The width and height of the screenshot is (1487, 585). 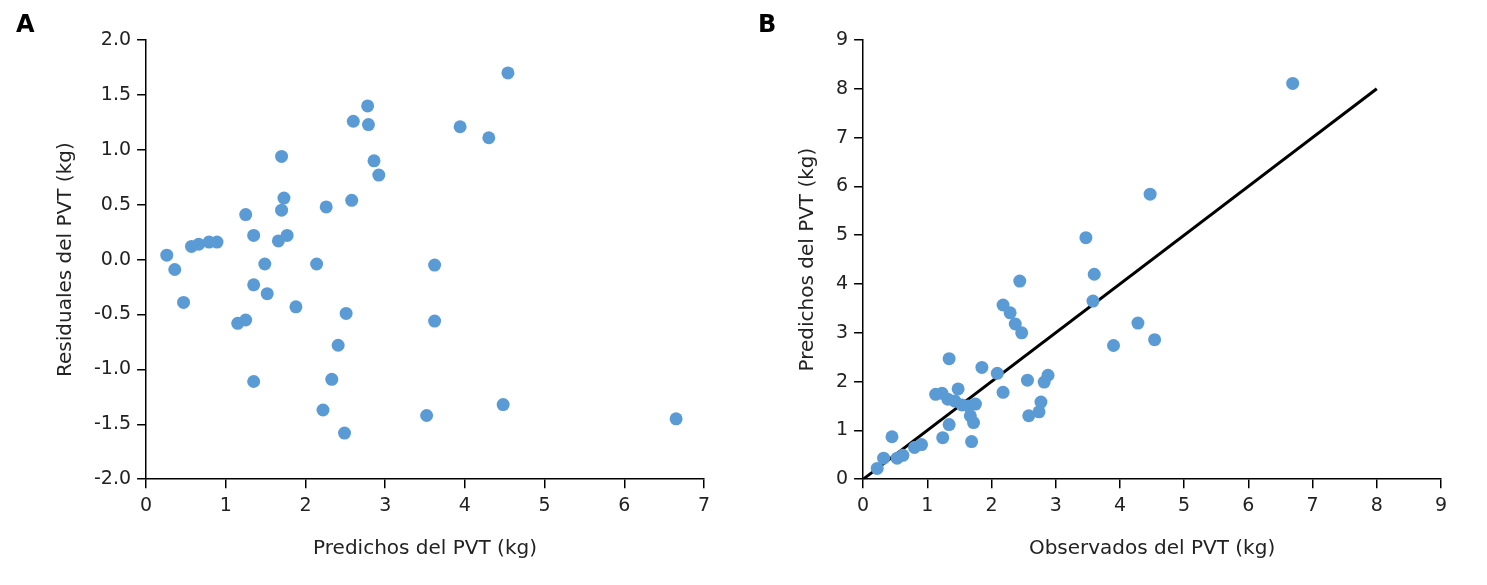 I want to click on y-tick-label: 1.0, so click(x=116, y=147).